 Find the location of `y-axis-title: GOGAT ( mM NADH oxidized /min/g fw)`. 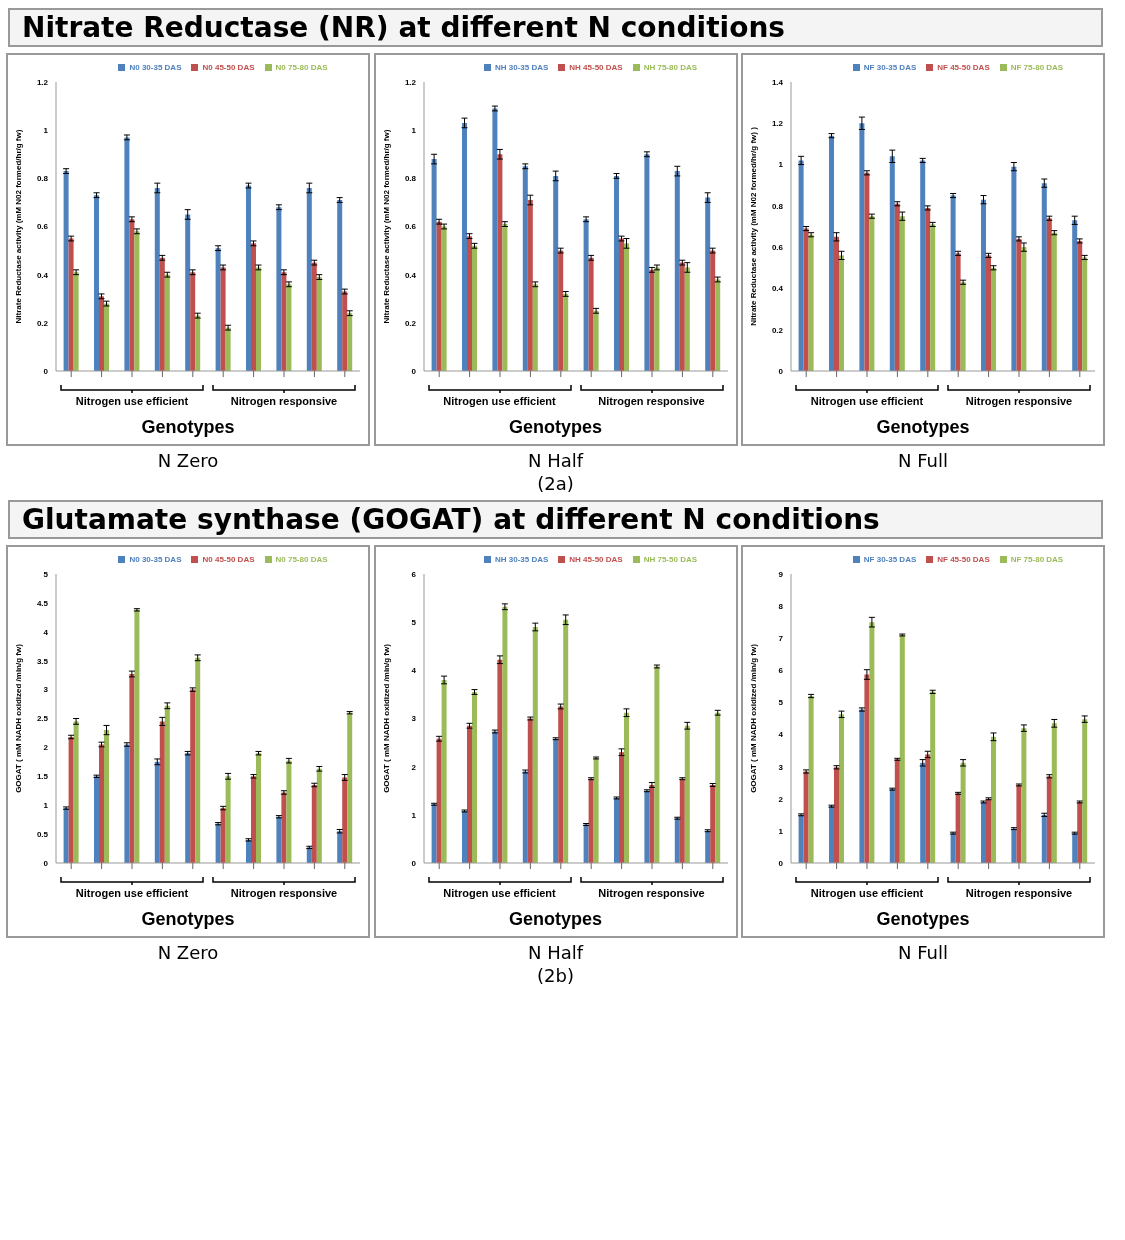

y-axis-title: GOGAT ( mM NADH oxidized /min/g fw) is located at coordinates (753, 718).